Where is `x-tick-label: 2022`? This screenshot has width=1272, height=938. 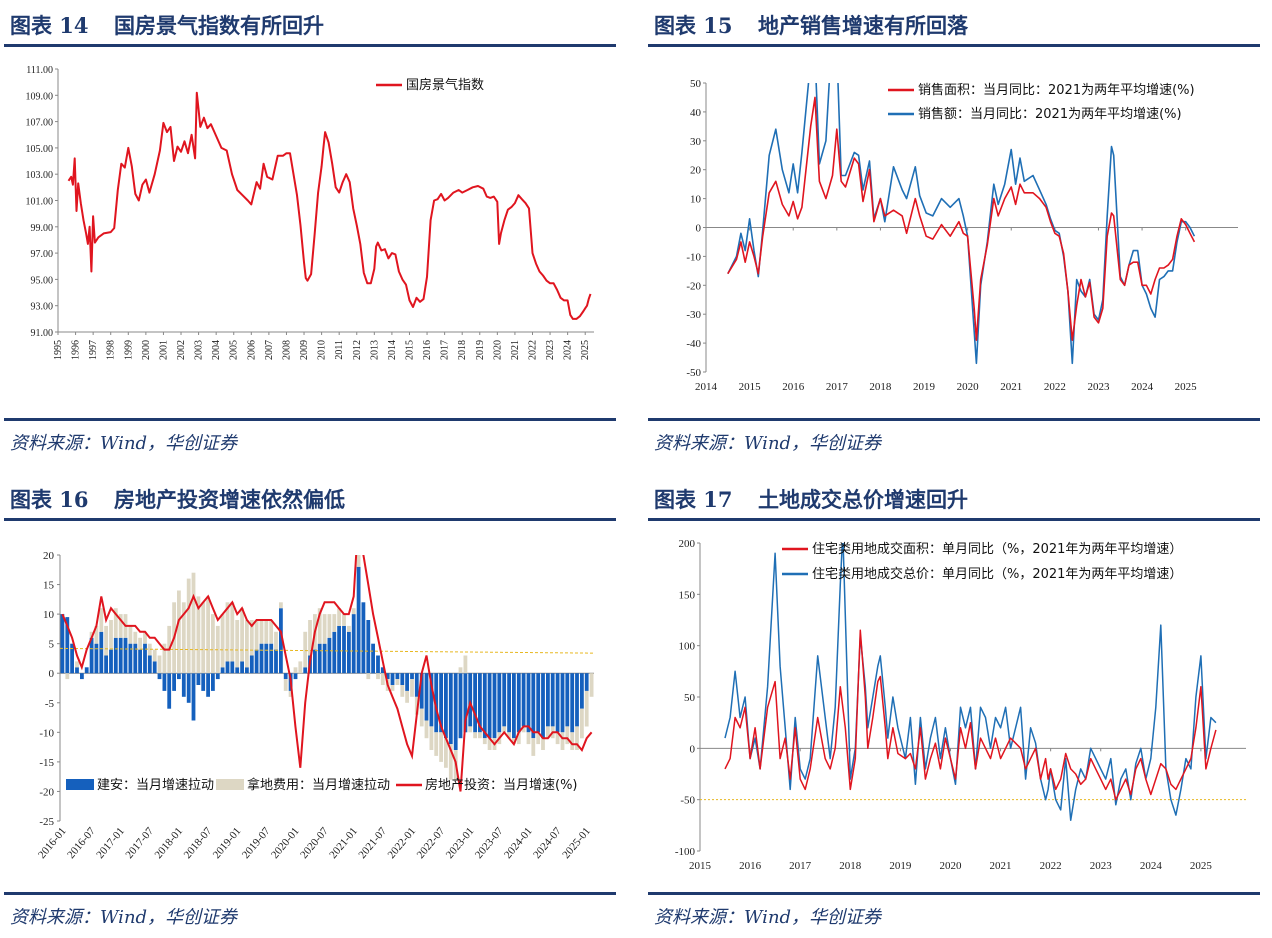 x-tick-label: 2022 is located at coordinates (532, 350).